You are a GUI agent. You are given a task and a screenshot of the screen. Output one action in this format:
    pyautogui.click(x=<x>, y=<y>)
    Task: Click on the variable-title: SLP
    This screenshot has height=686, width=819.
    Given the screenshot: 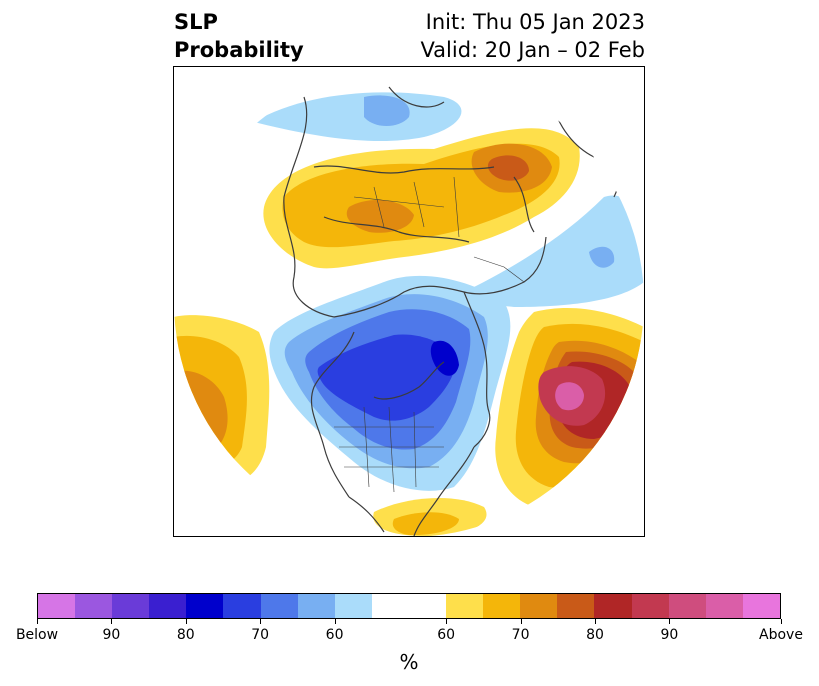 What is the action you would take?
    pyautogui.click(x=196, y=22)
    